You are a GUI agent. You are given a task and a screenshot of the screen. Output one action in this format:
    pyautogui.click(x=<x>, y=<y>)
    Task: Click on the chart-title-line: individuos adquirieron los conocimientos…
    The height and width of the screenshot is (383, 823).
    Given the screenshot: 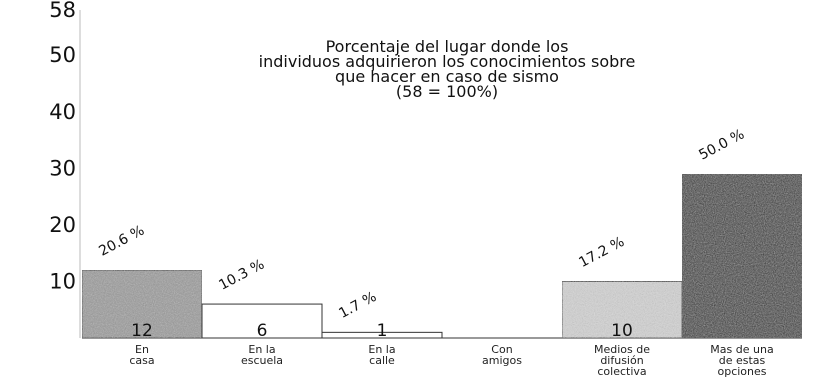 What is the action you would take?
    pyautogui.click(x=447, y=61)
    